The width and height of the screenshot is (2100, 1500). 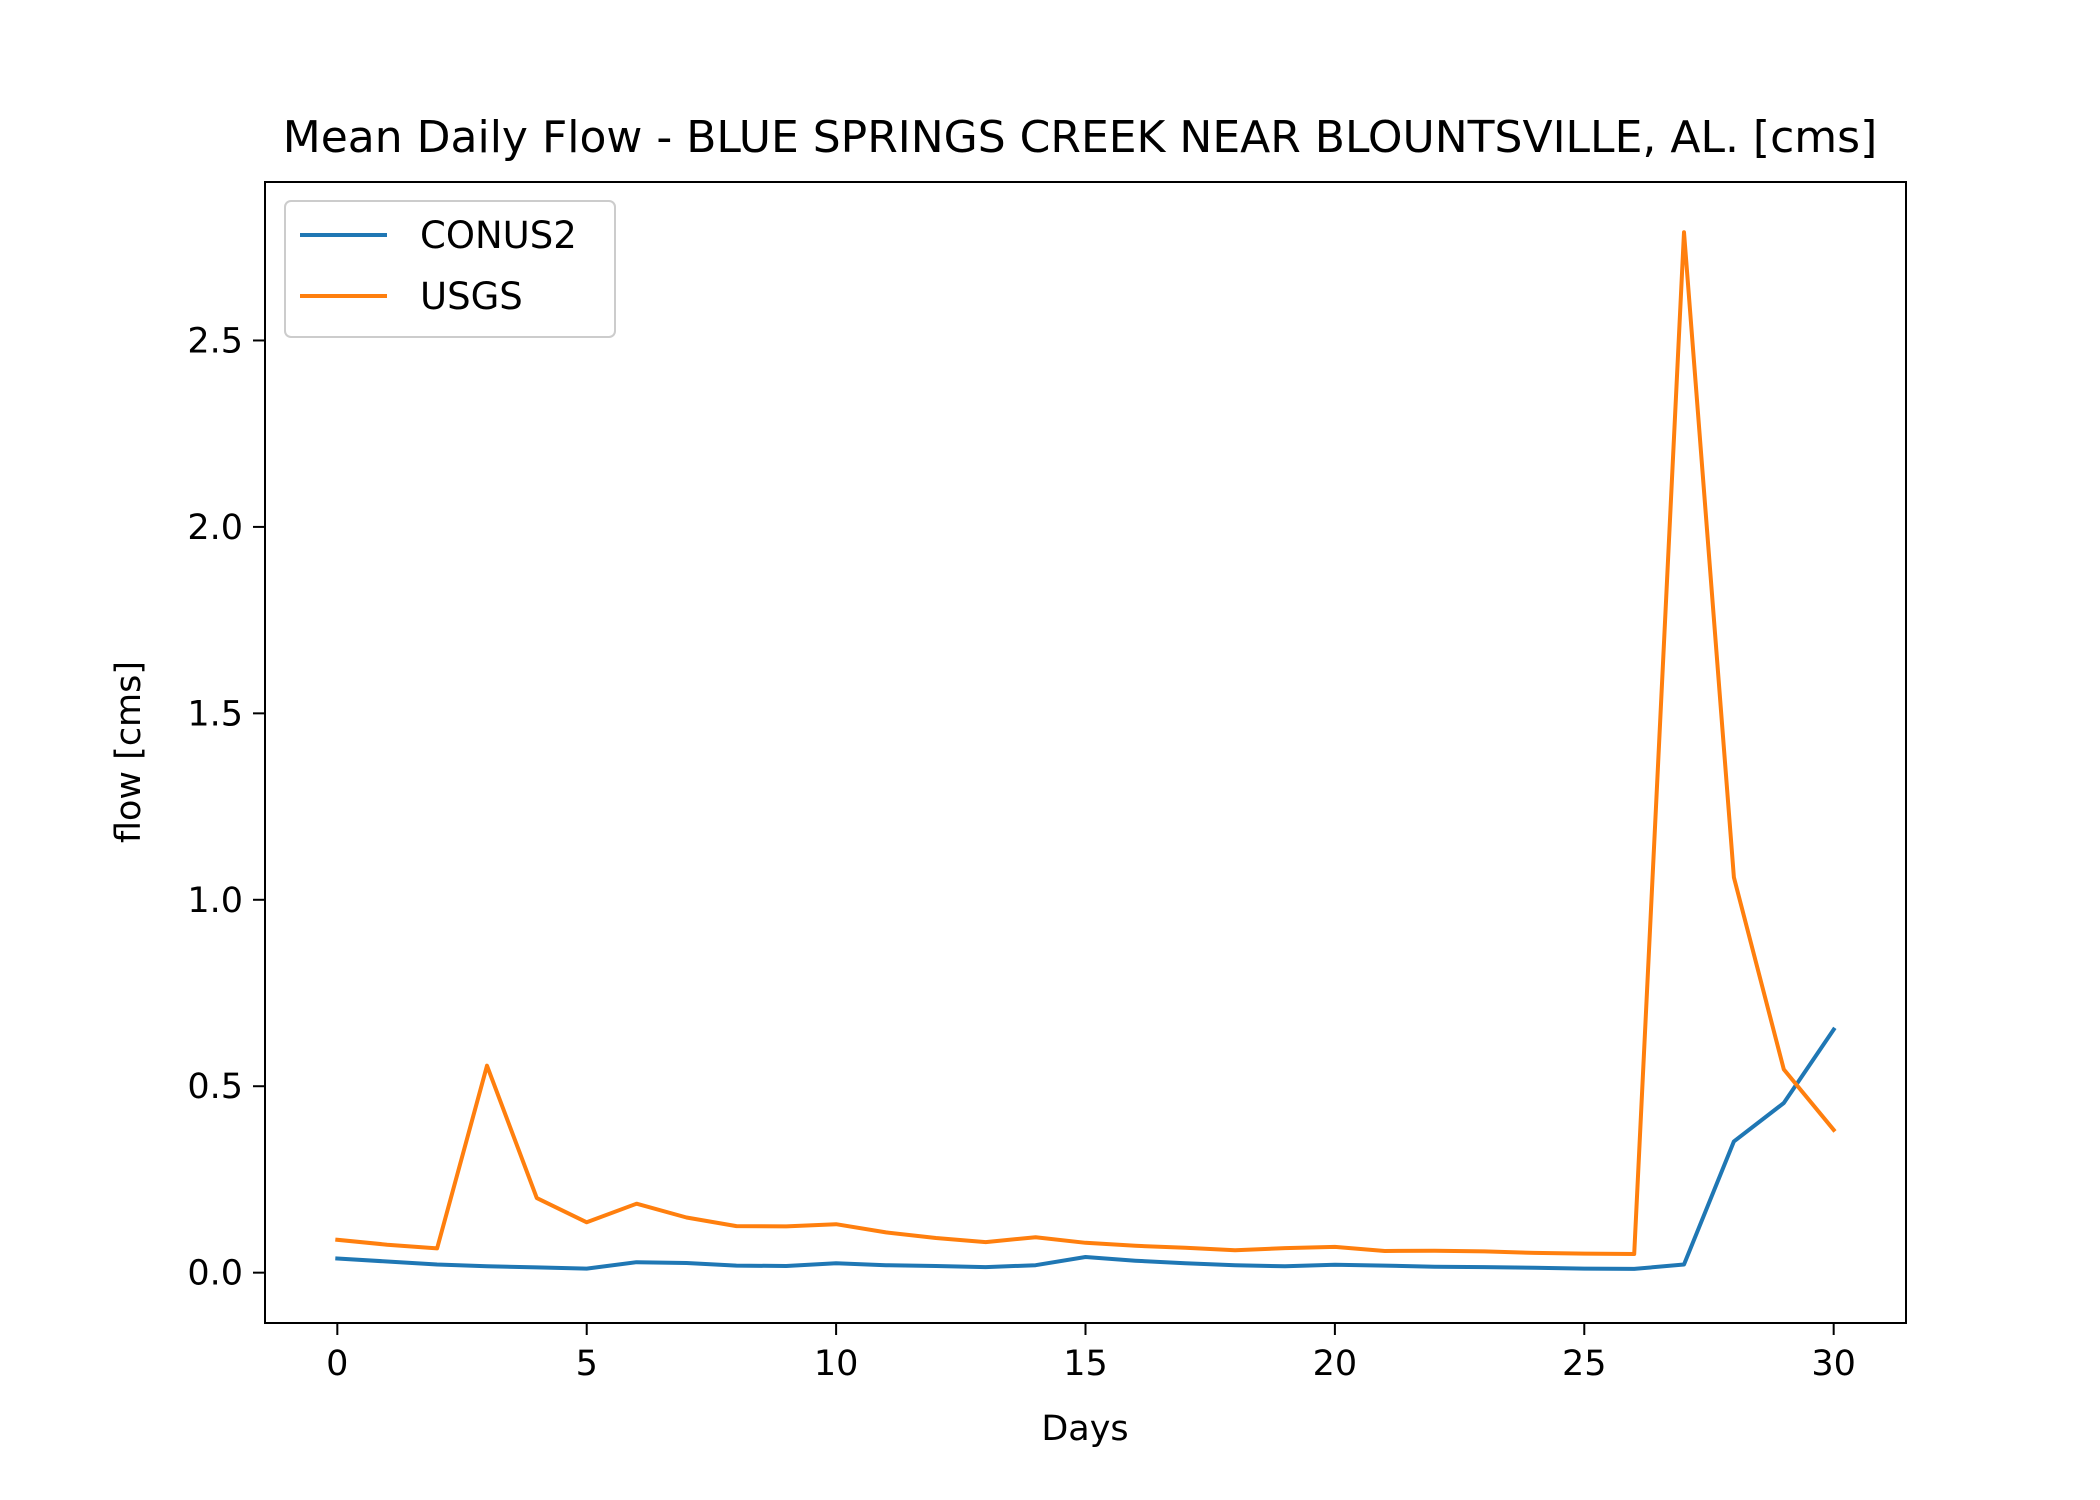 What do you see at coordinates (337, 1364) in the screenshot?
I see `x-tick-label: 0` at bounding box center [337, 1364].